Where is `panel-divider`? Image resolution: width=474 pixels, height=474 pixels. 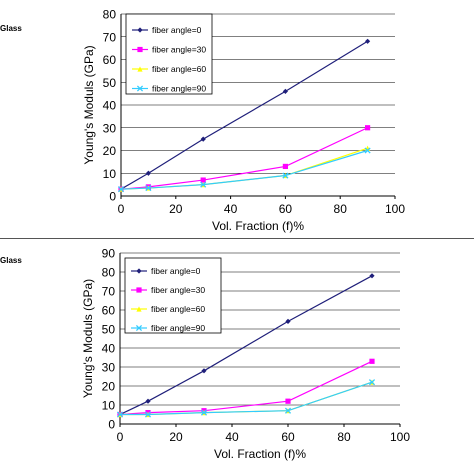 panel-divider is located at coordinates (237, 238).